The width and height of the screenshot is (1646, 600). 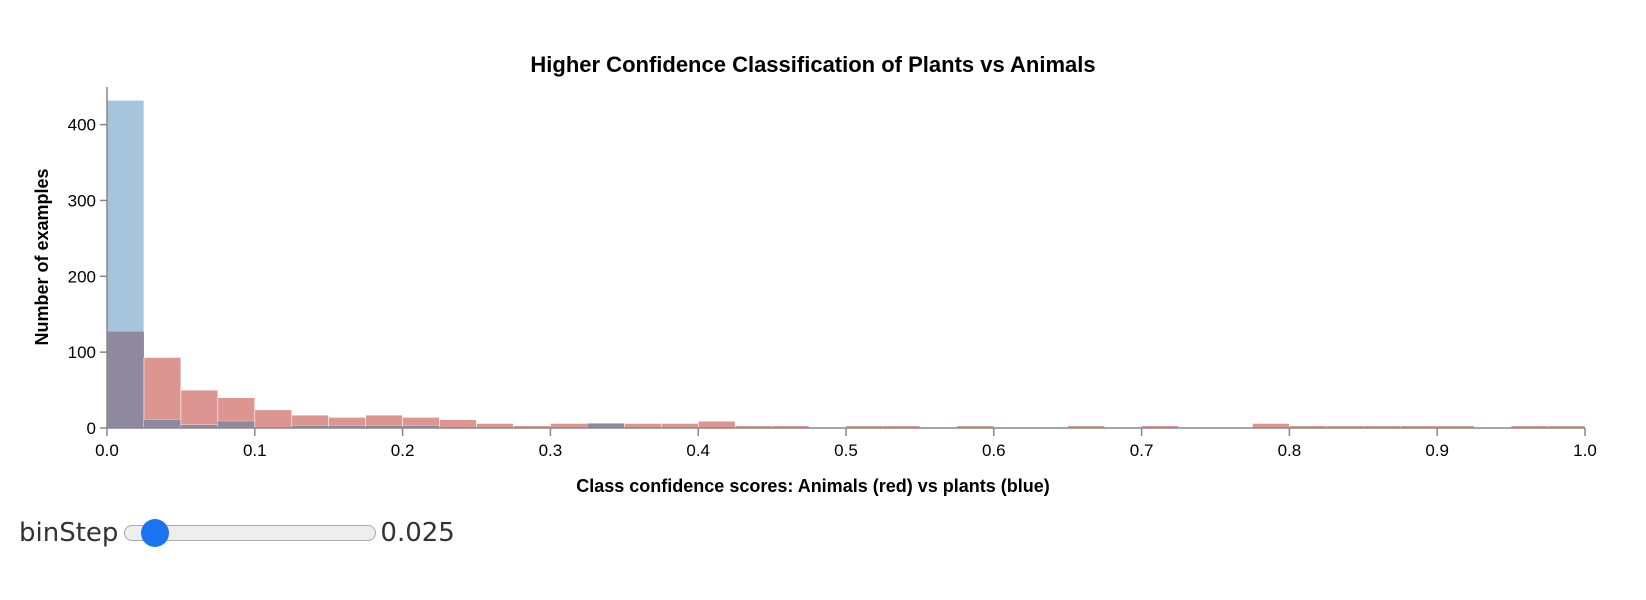 I want to click on bin-step-slider, so click(x=250, y=533).